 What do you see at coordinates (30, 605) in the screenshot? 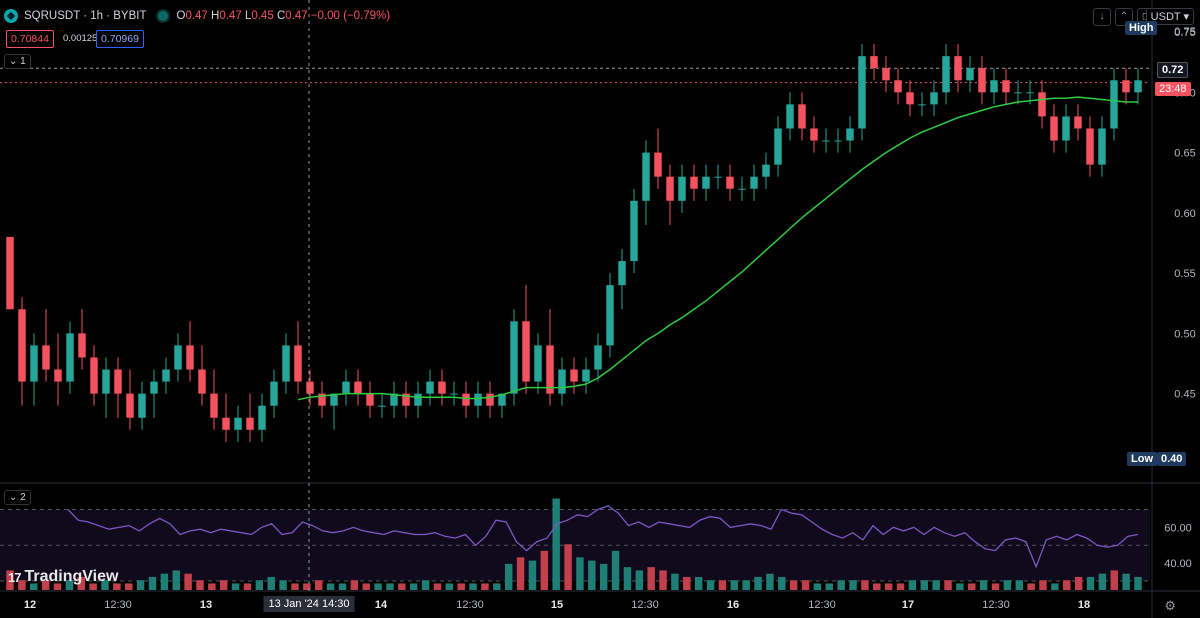
I see `x-tick-label: 12` at bounding box center [30, 605].